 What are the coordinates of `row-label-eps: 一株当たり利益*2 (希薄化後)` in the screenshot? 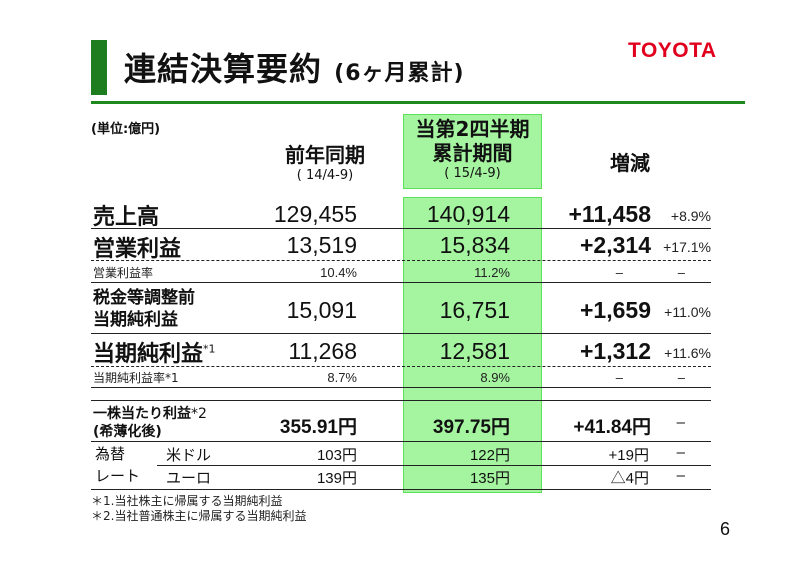 It's located at (150, 423).